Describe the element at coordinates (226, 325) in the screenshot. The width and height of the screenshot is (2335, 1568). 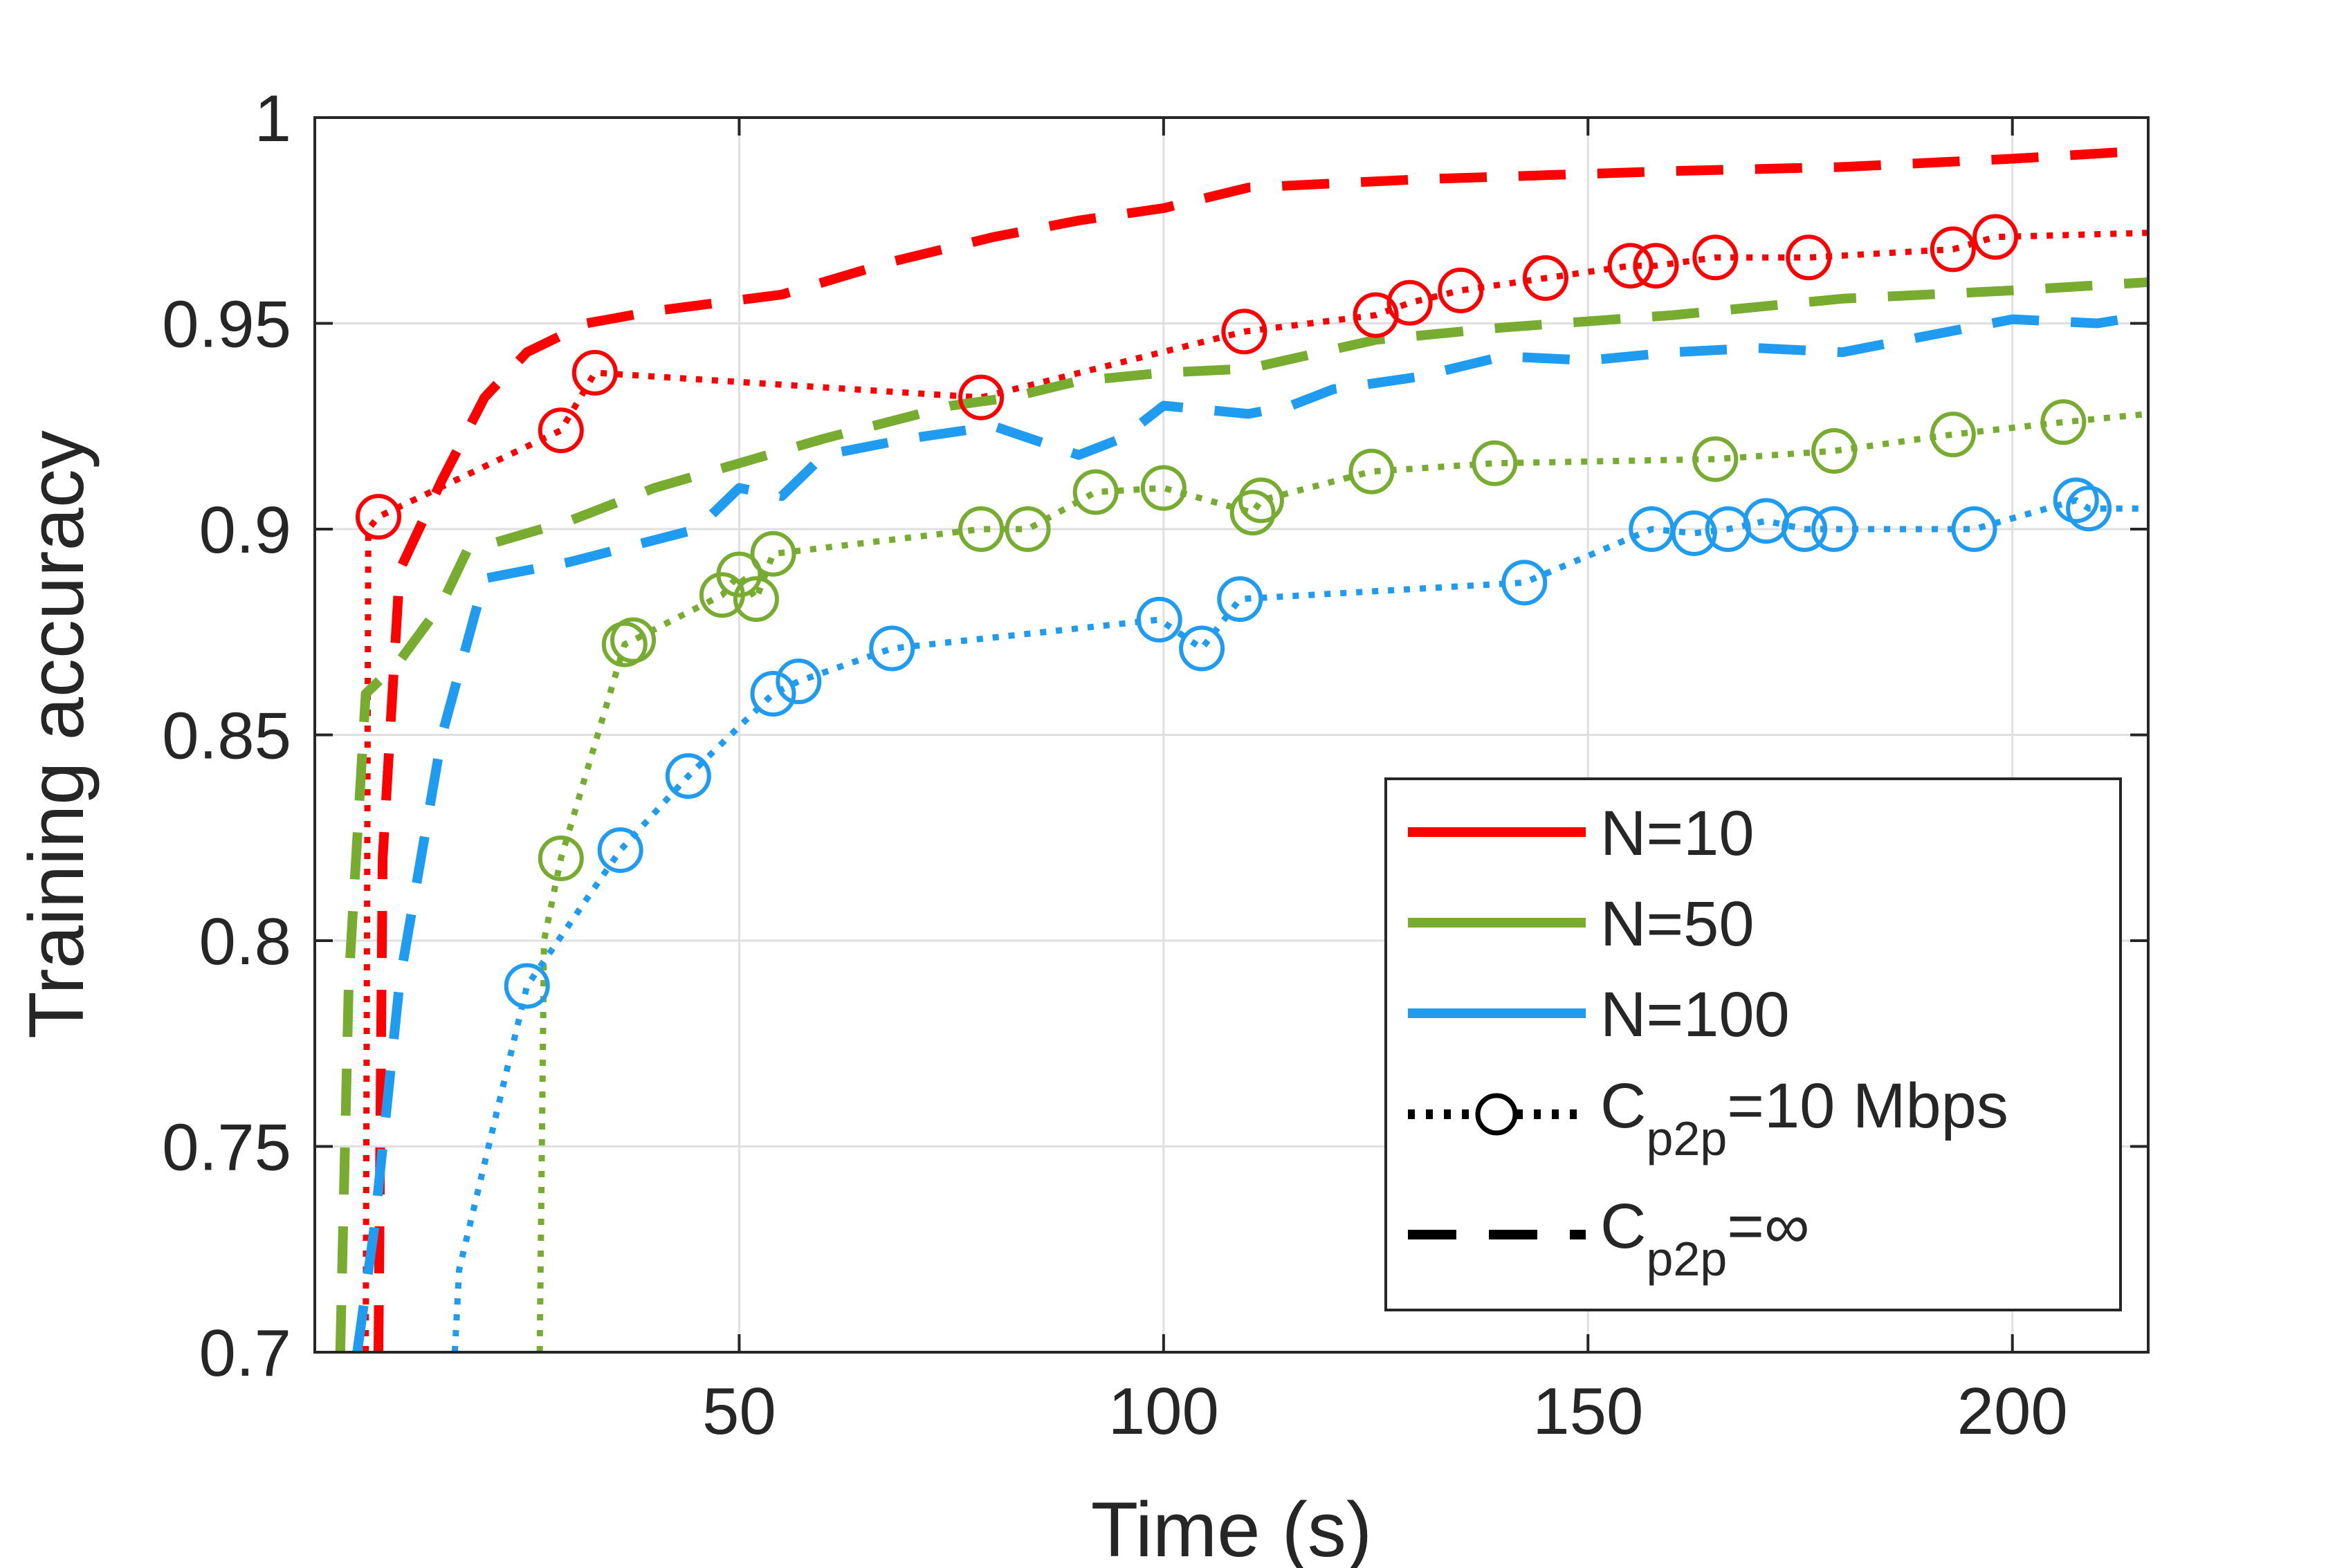
I see `y-tick-label: 0.95` at that location.